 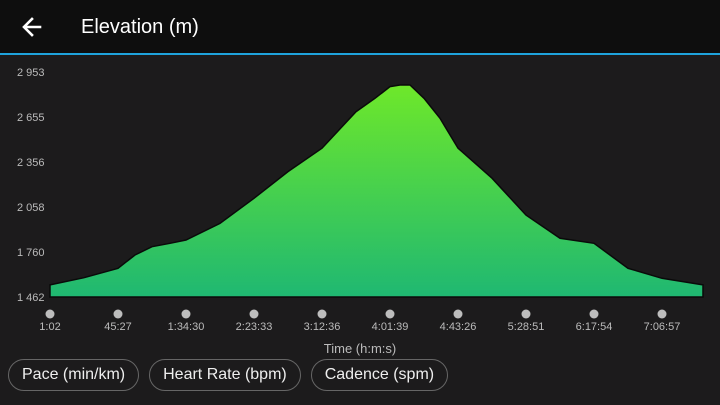 What do you see at coordinates (225, 375) in the screenshot?
I see `heart-rate-button: Heart Rate (bpm)` at bounding box center [225, 375].